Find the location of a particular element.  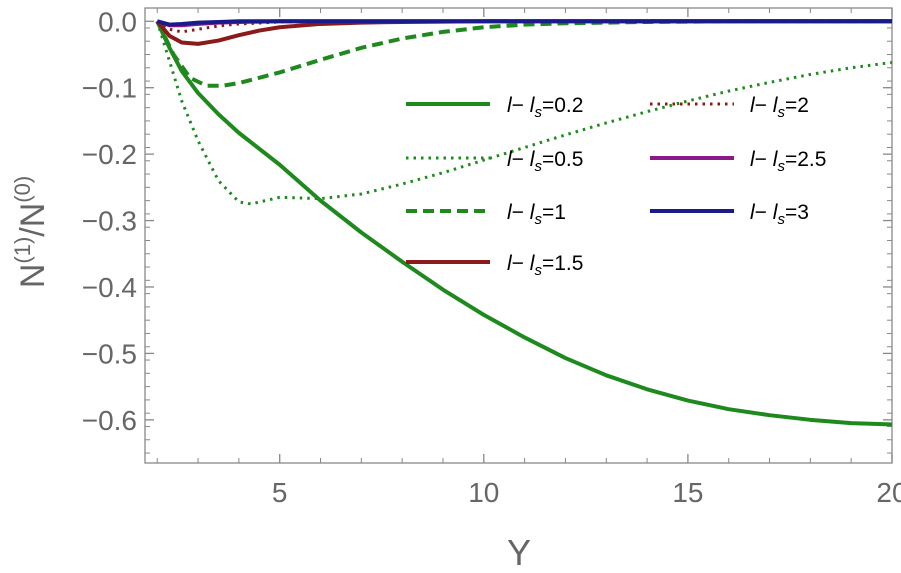

x-axis-title: Y is located at coordinates (519, 552).